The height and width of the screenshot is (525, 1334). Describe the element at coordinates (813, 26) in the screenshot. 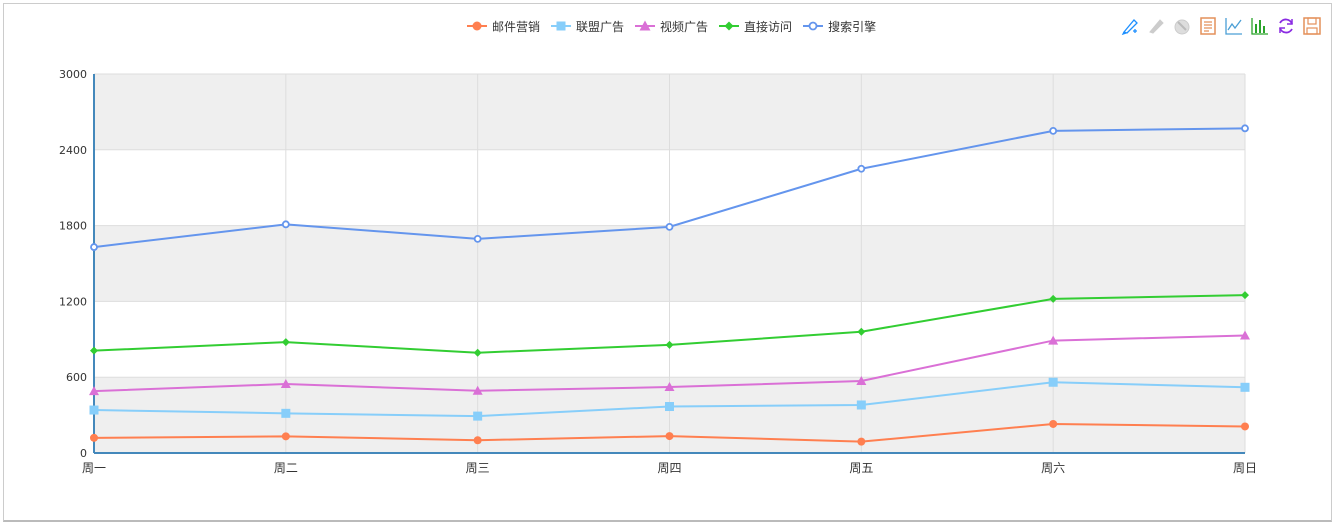

I see `legend-empty-circle-icon` at that location.